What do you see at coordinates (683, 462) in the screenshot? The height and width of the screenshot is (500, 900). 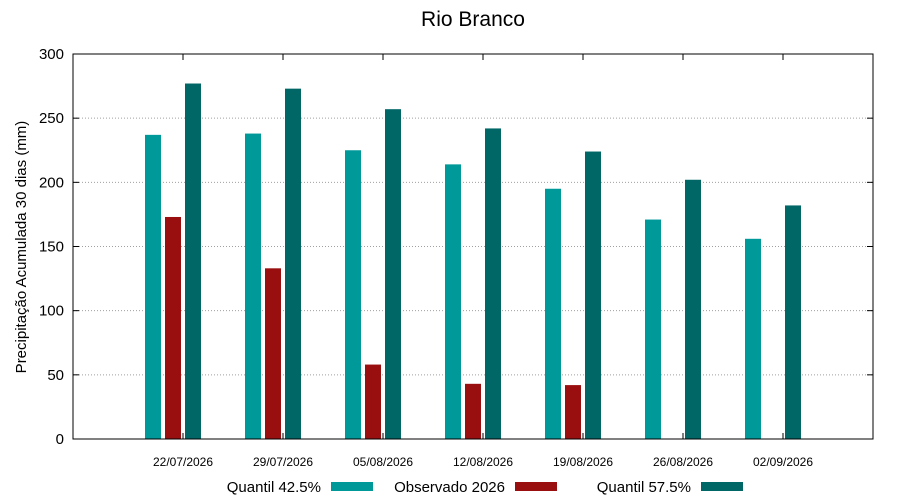 I see `x-tick-label: 26/08/2026` at bounding box center [683, 462].